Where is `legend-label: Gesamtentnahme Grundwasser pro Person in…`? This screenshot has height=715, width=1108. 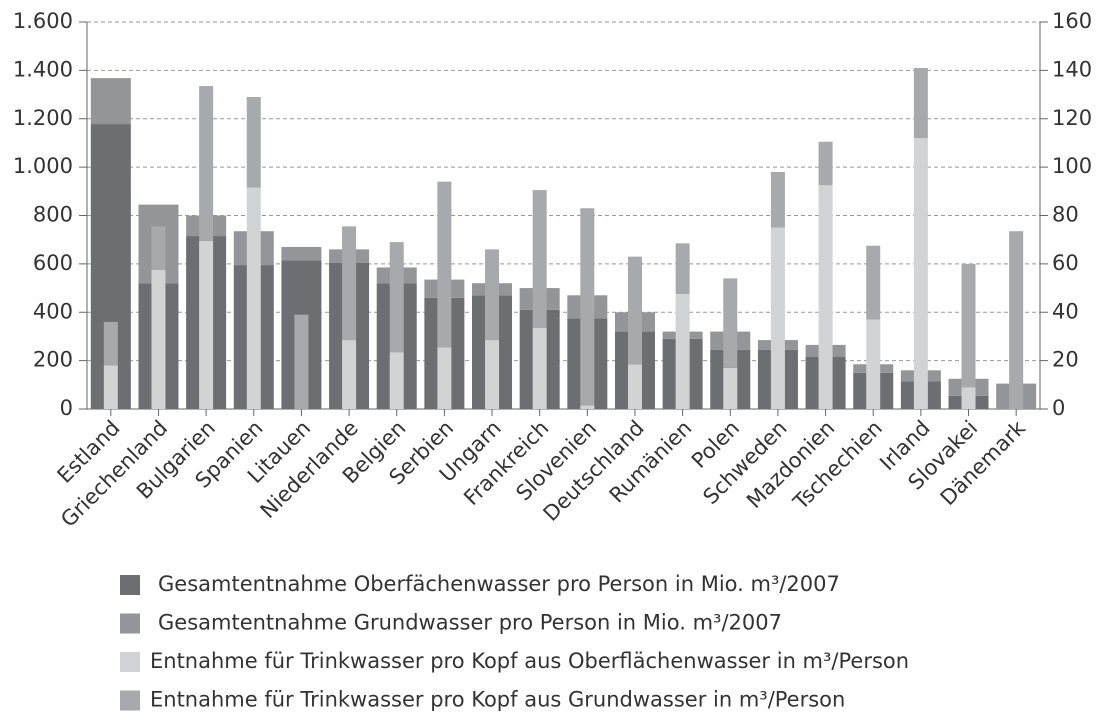 legend-label: Gesamtentnahme Grundwasser pro Person in… is located at coordinates (470, 623).